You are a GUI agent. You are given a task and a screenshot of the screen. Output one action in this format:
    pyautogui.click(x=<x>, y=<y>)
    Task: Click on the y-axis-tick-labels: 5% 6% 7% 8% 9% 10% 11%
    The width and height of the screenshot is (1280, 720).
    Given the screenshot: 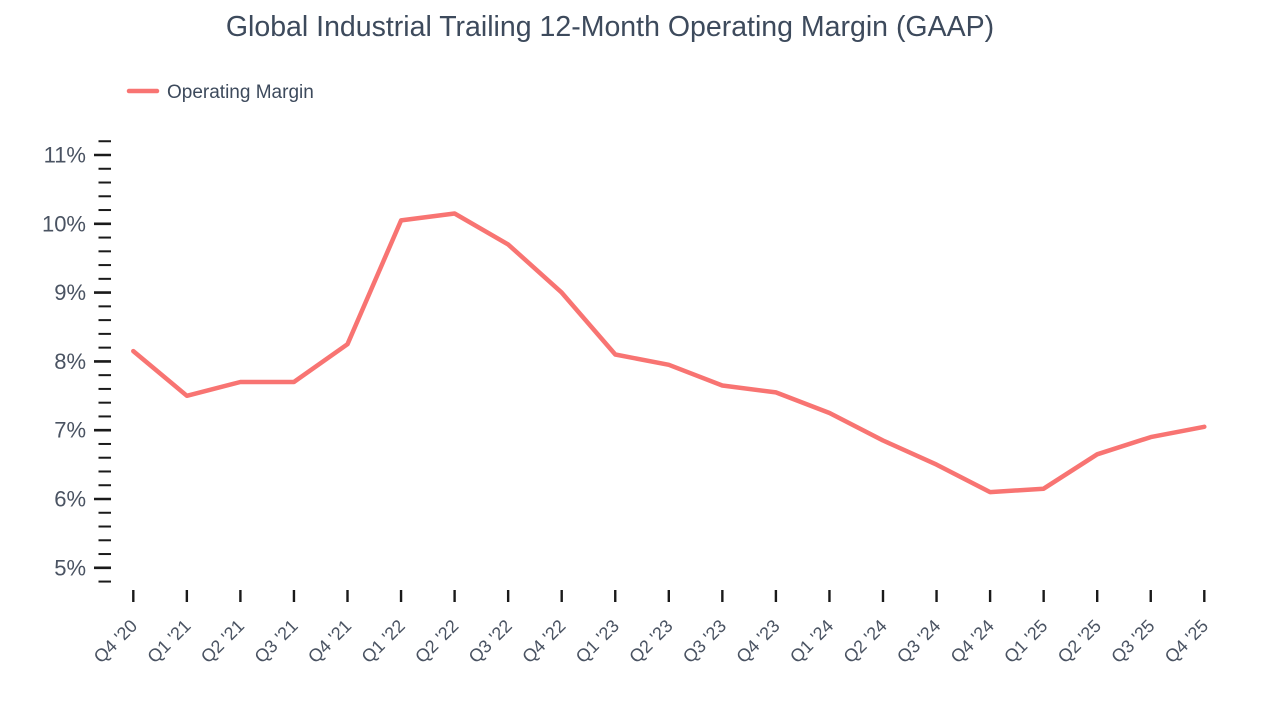 What is the action you would take?
    pyautogui.click(x=64, y=362)
    